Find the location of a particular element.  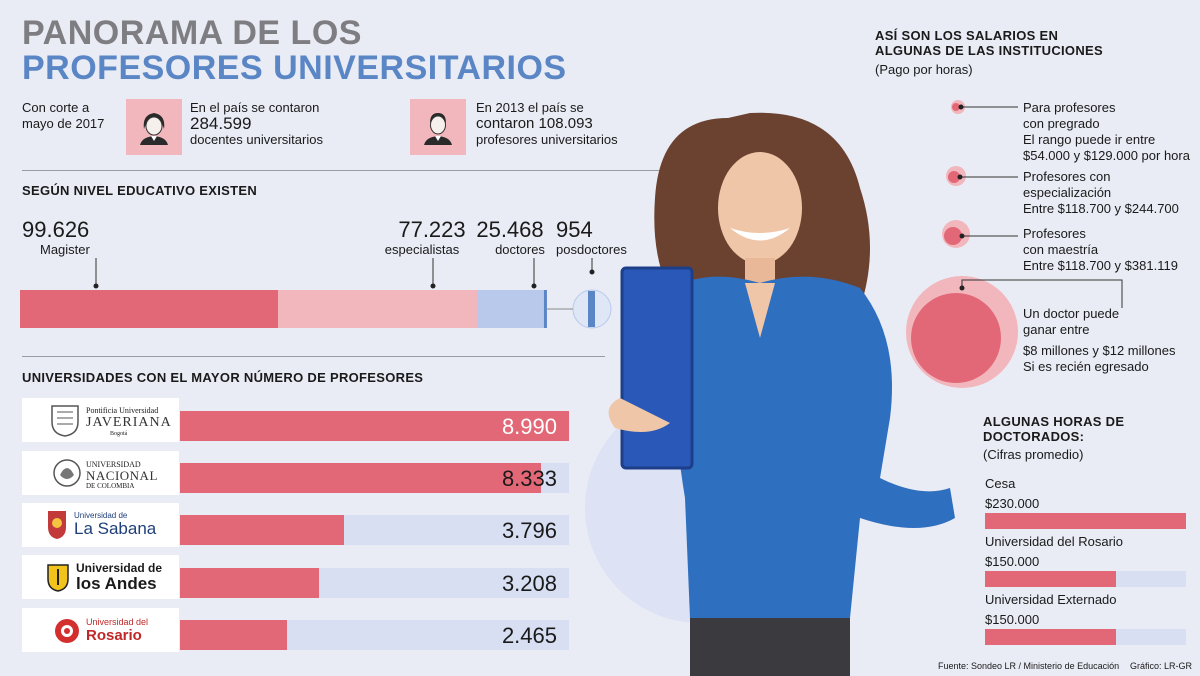

level-label-doctores: 25.468 doctores is located at coordinates (510, 237).